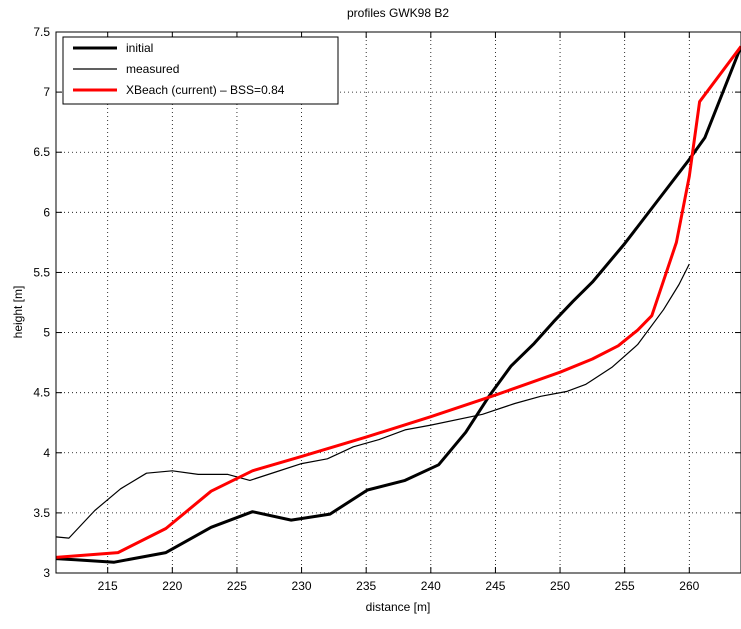 Image resolution: width=741 pixels, height=629 pixels. I want to click on y-tick-label: 6.5, so click(41, 152).